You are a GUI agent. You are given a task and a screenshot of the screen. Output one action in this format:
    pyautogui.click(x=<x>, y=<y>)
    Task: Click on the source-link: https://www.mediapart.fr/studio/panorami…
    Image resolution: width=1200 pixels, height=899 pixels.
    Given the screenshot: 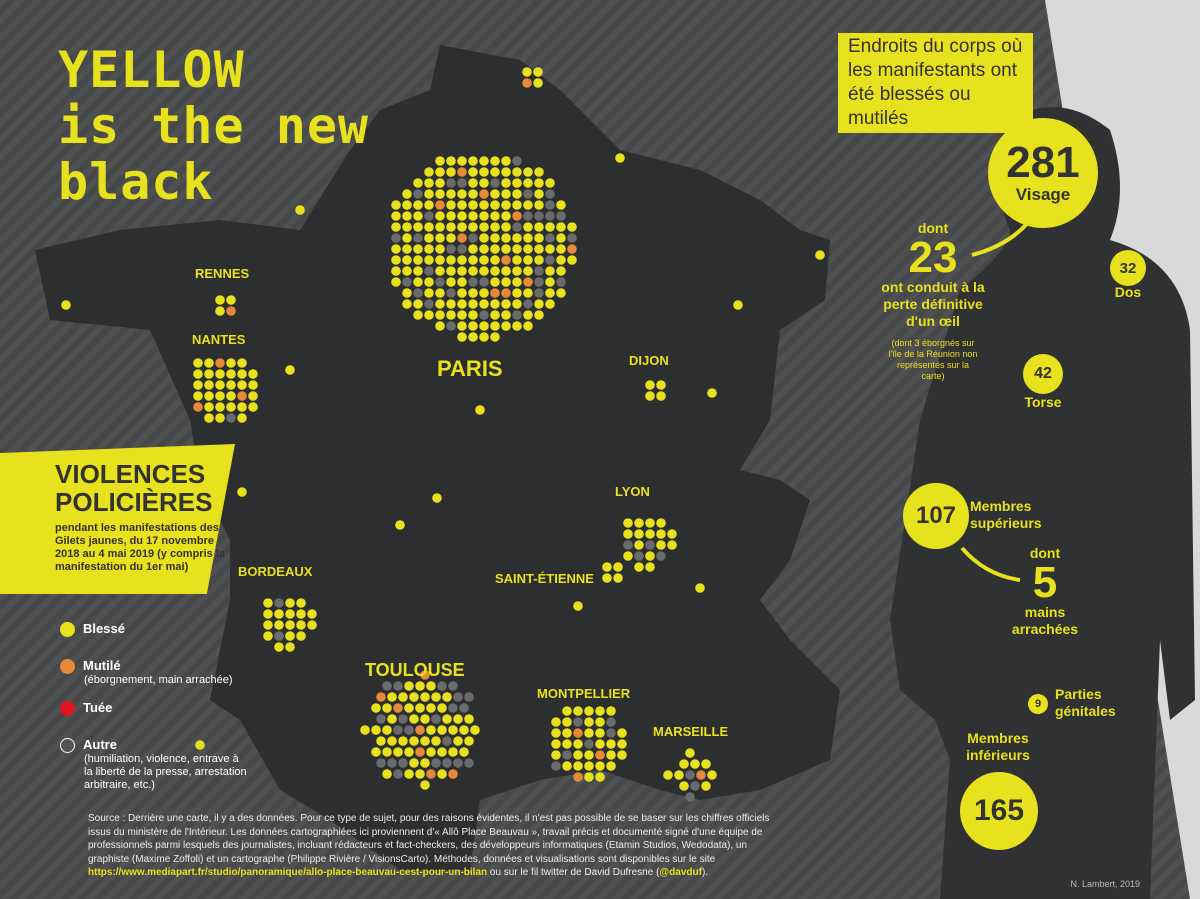 What is the action you would take?
    pyautogui.click(x=288, y=872)
    